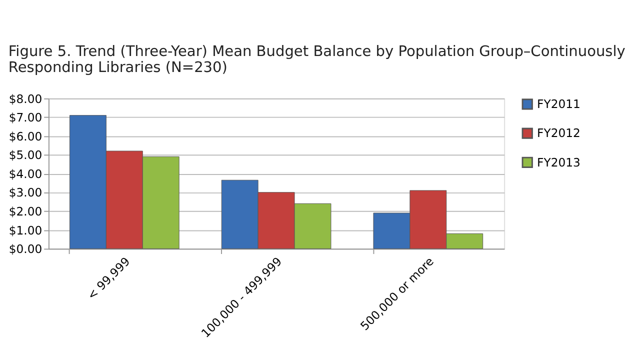 This screenshot has height=347, width=634. Describe the element at coordinates (25, 136) in the screenshot. I see `y-tick-label: $6.00` at that location.